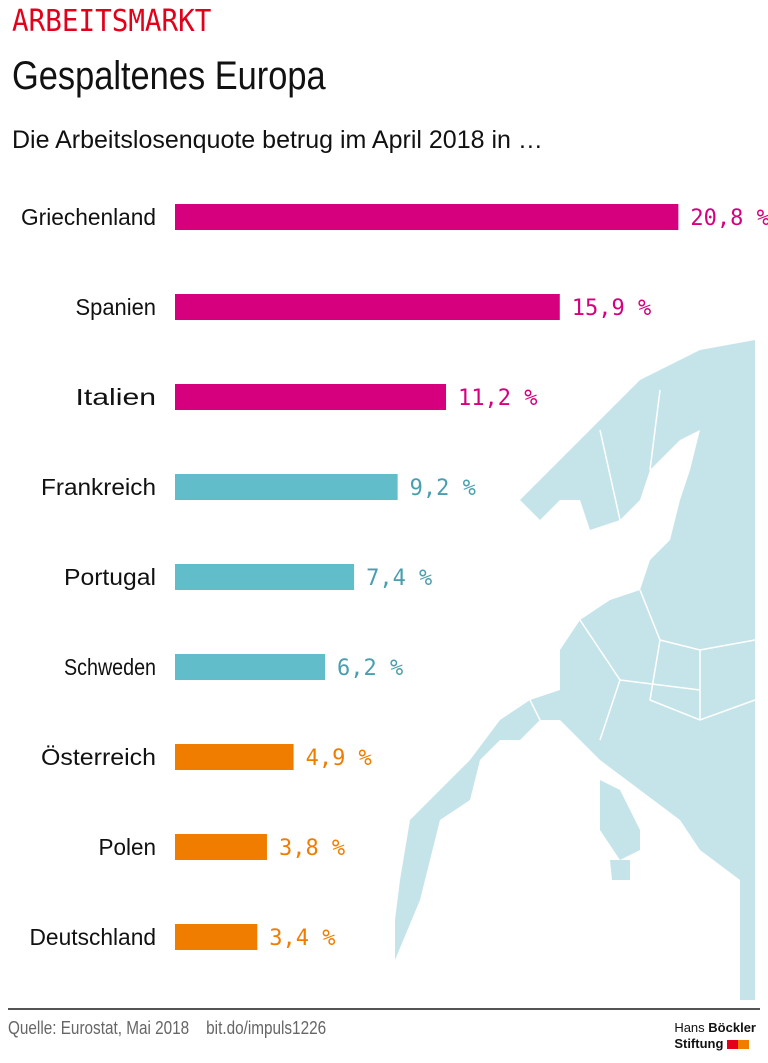 The height and width of the screenshot is (1063, 768). What do you see at coordinates (729, 218) in the screenshot?
I see `value-label: 20,8 %` at bounding box center [729, 218].